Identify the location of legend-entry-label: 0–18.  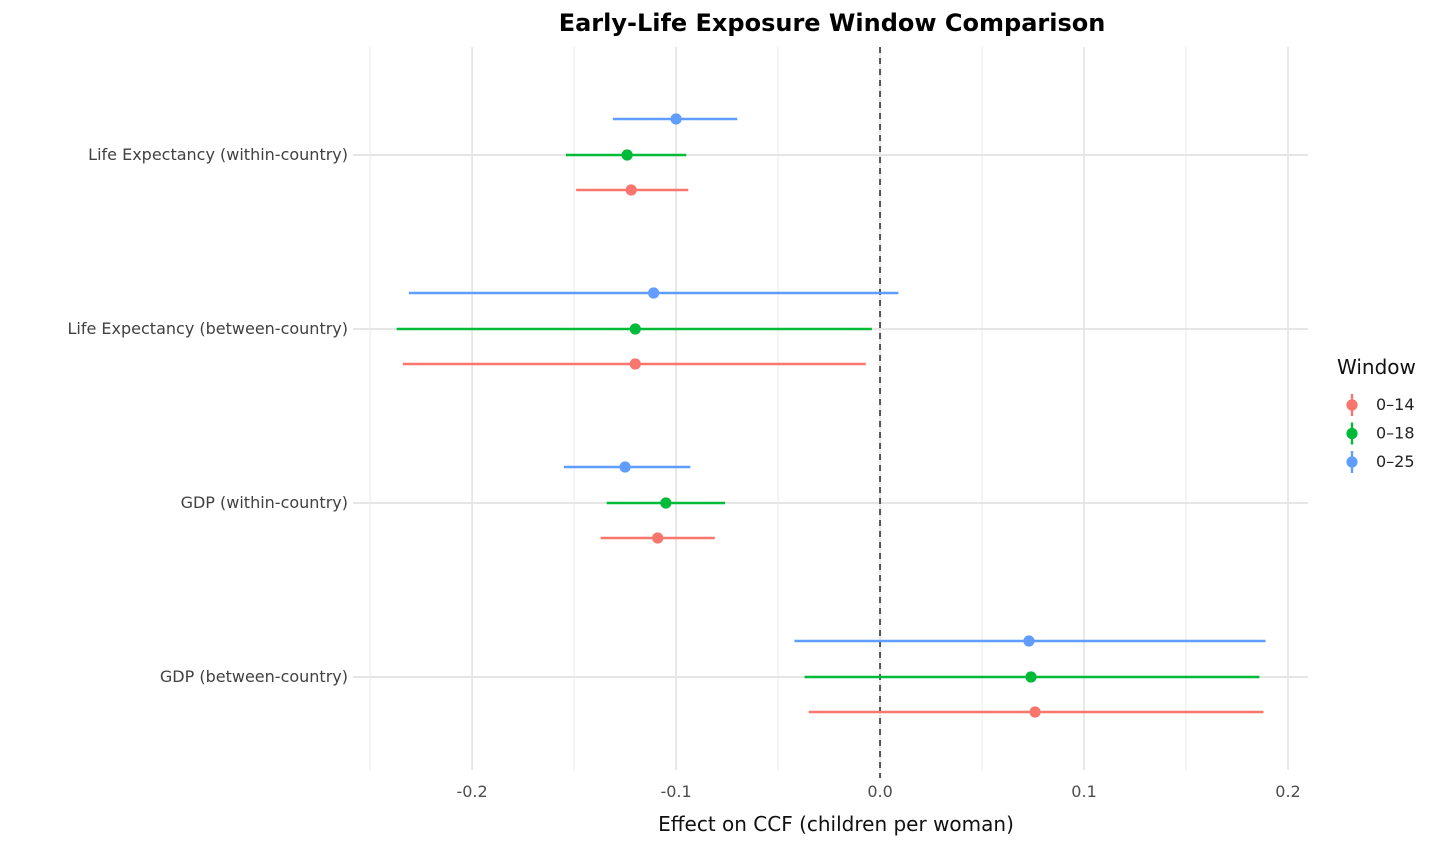
(1395, 433).